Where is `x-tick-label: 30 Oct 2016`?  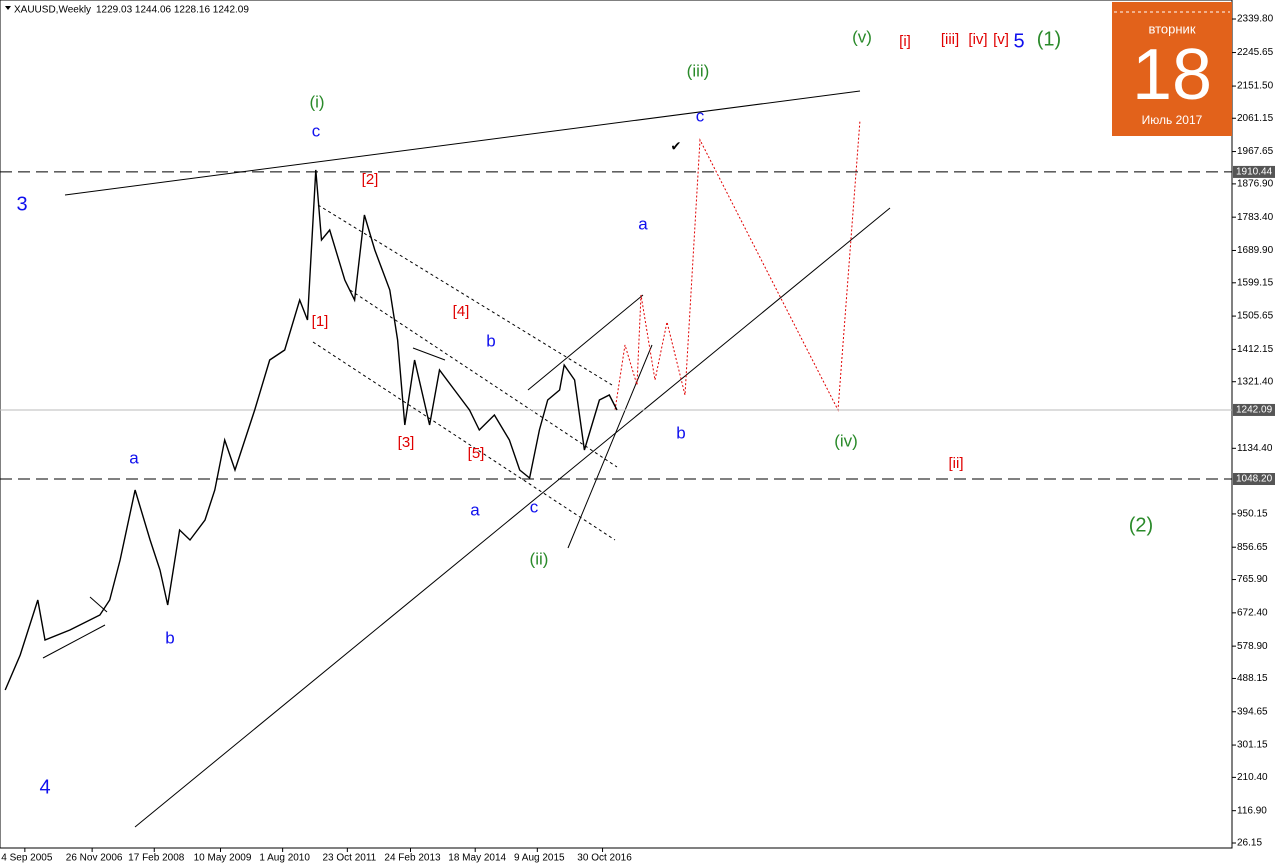 x-tick-label: 30 Oct 2016 is located at coordinates (604, 858).